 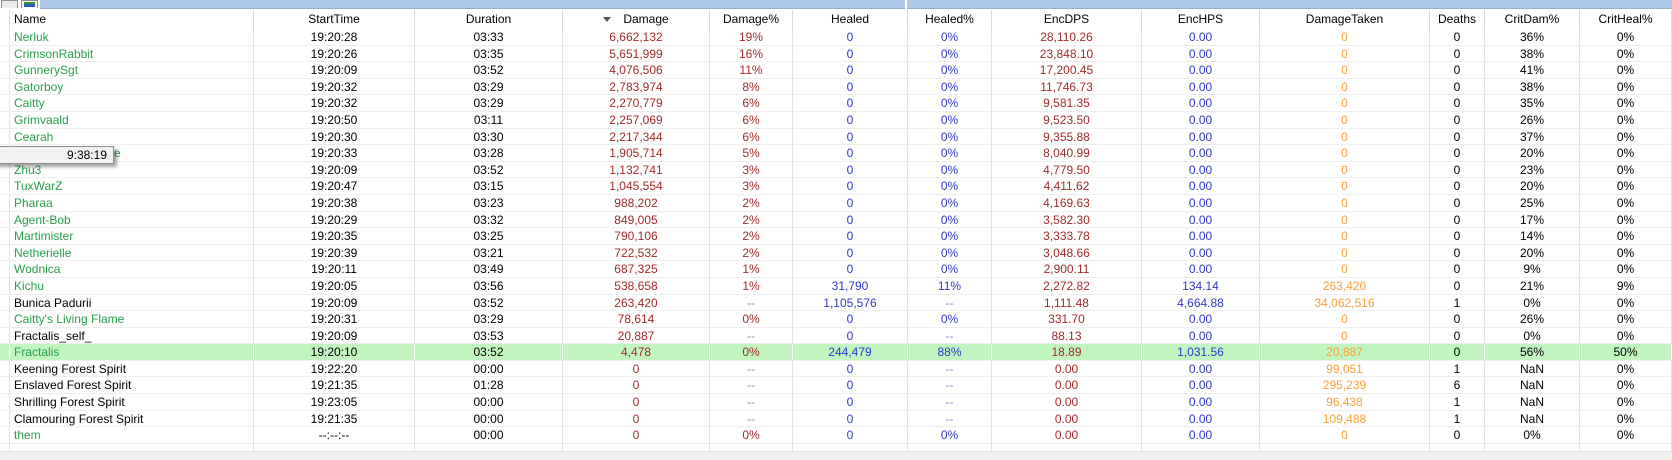 What do you see at coordinates (132, 435) in the screenshot?
I see `cell-name: them` at bounding box center [132, 435].